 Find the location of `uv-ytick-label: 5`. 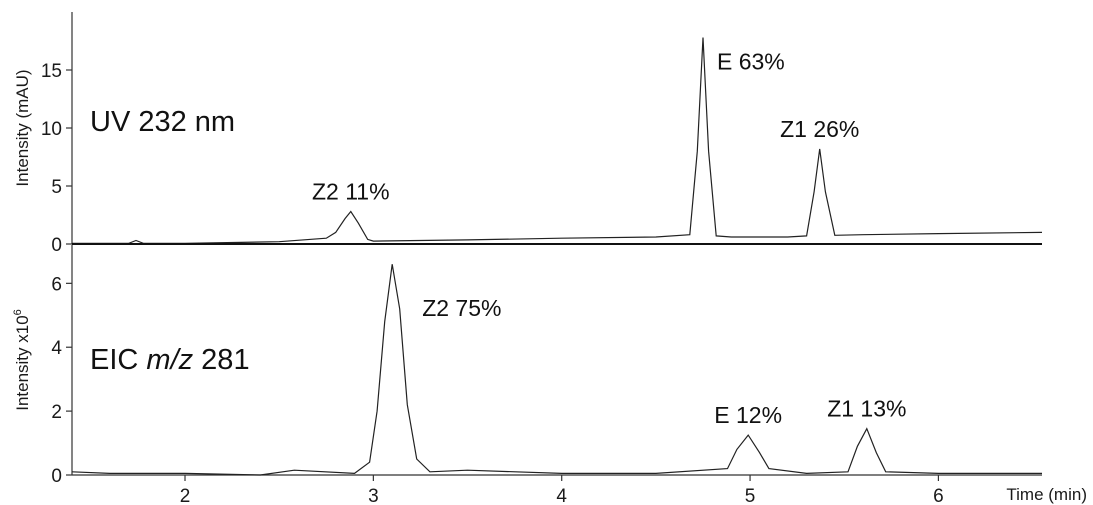

uv-ytick-label: 5 is located at coordinates (56, 187).